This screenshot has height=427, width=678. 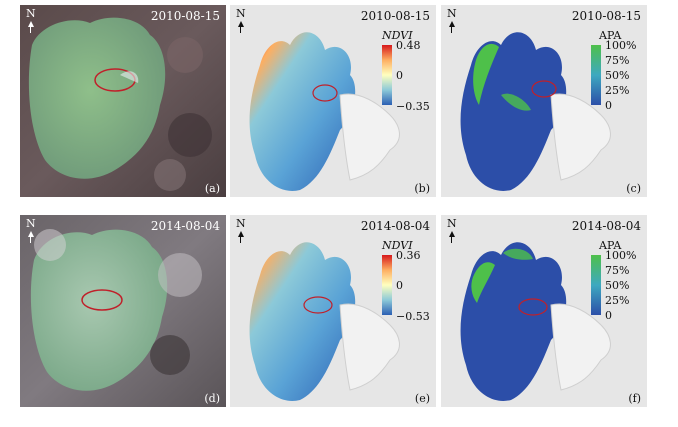 I want to click on ndvi-map-2014, so click(x=324, y=321).